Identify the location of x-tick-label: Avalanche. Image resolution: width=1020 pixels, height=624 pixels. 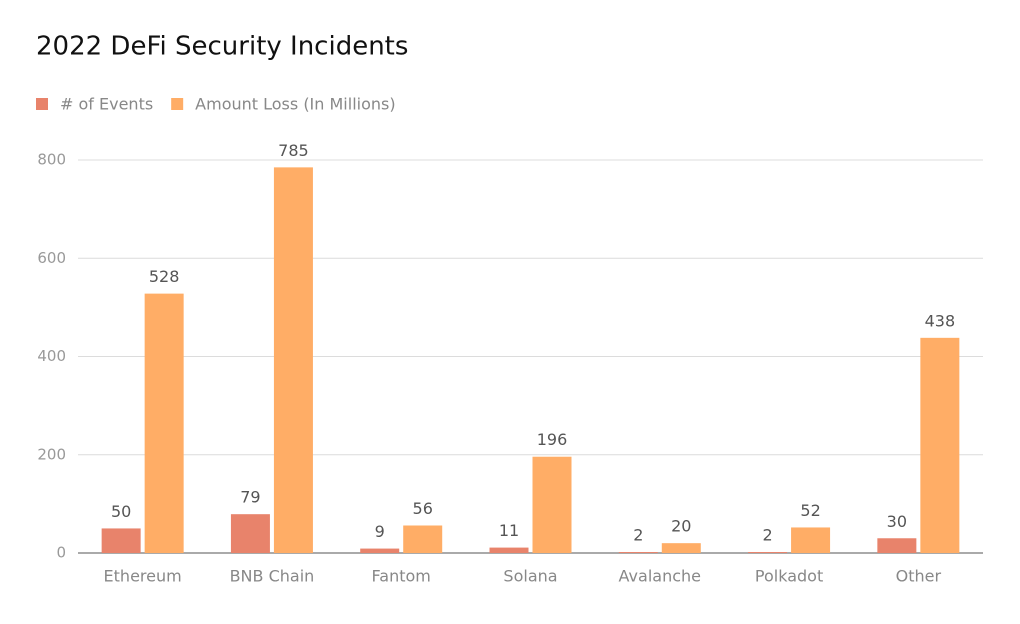
(660, 576).